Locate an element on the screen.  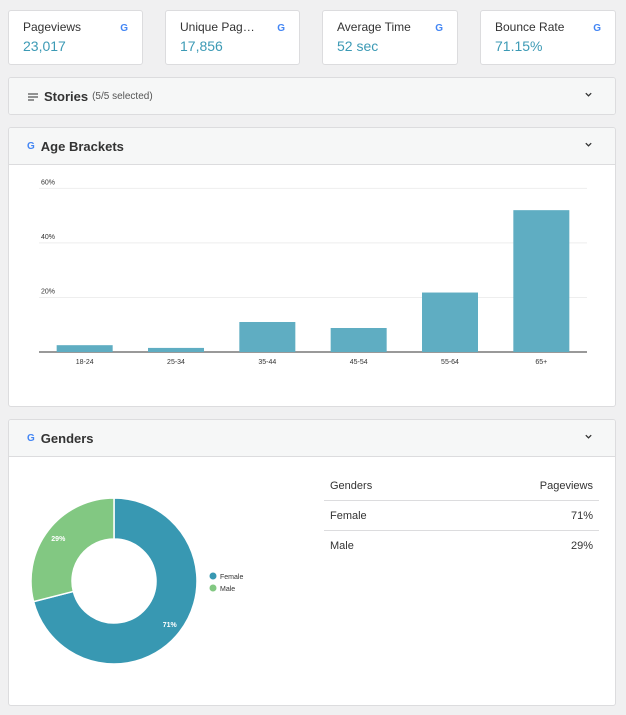
stat-card-average-time: Average Time 52 sec G is located at coordinates (390, 37).